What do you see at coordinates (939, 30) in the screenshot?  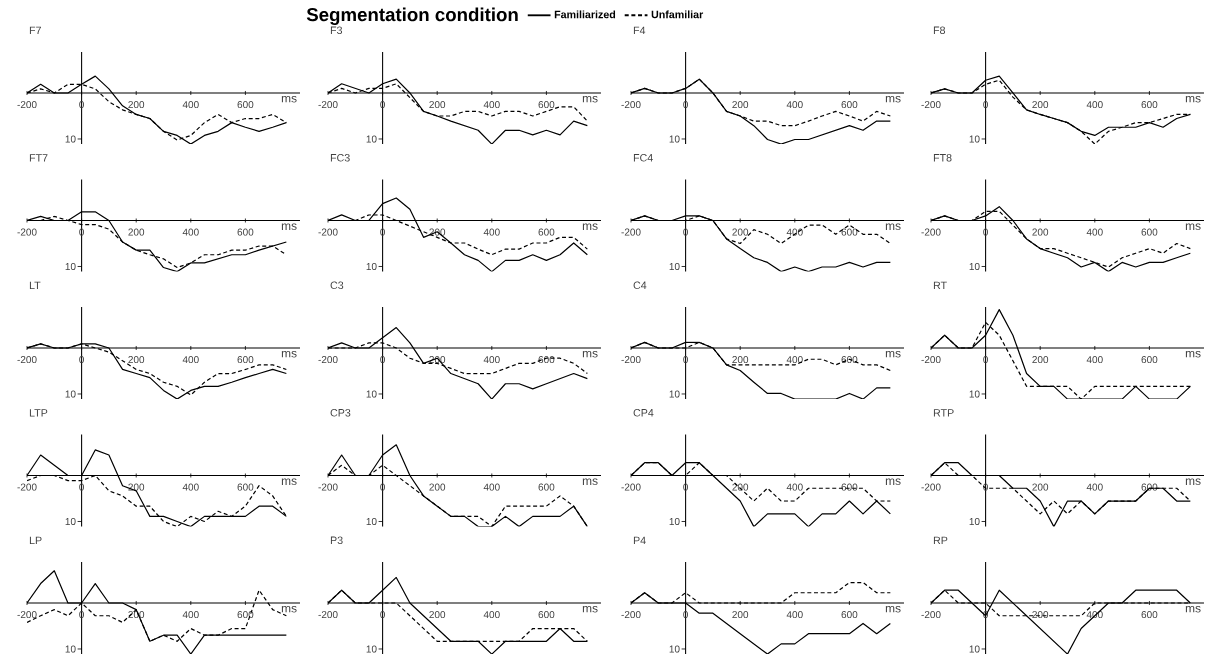 I see `chart-title: F8` at bounding box center [939, 30].